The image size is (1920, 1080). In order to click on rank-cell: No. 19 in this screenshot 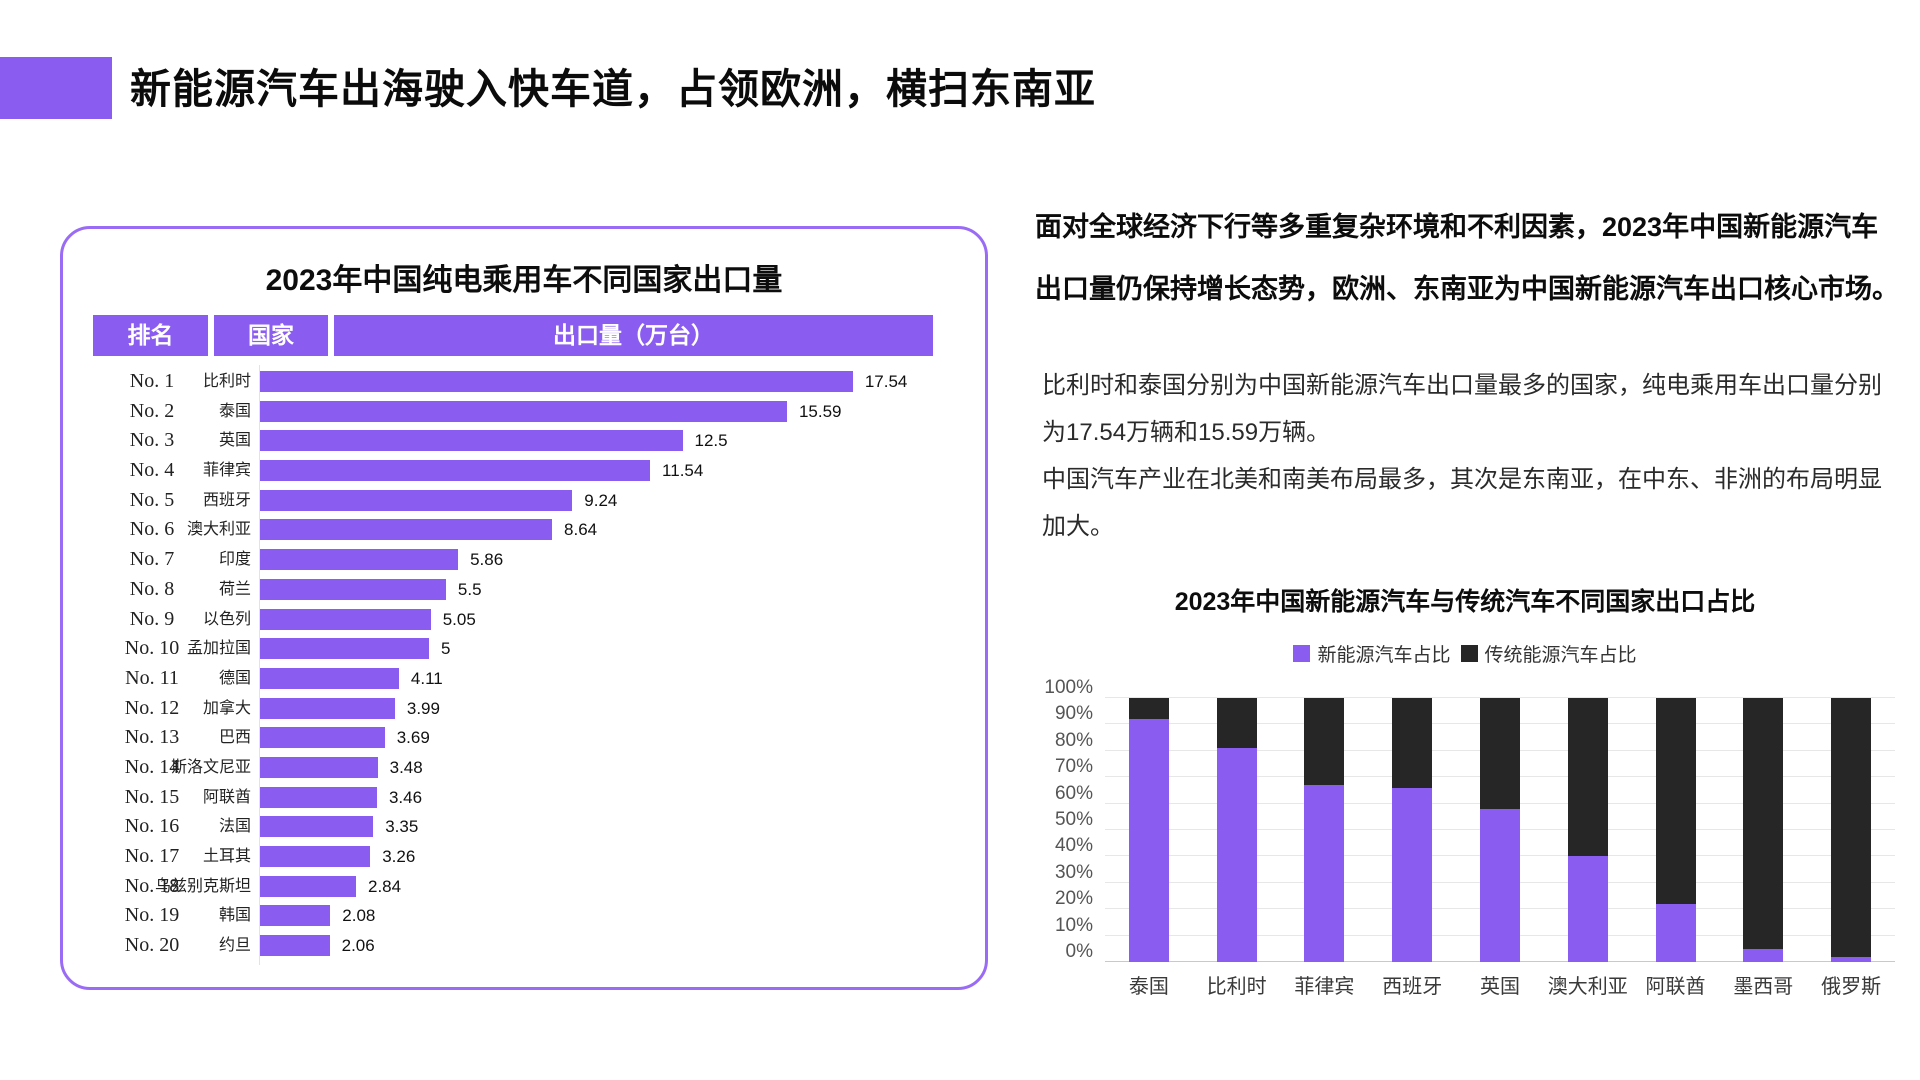, I will do `click(152, 915)`.